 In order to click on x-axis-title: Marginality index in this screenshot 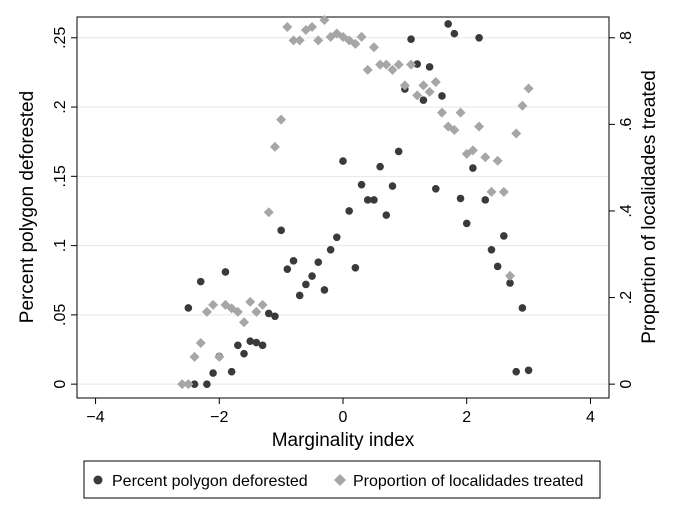, I will do `click(343, 440)`.